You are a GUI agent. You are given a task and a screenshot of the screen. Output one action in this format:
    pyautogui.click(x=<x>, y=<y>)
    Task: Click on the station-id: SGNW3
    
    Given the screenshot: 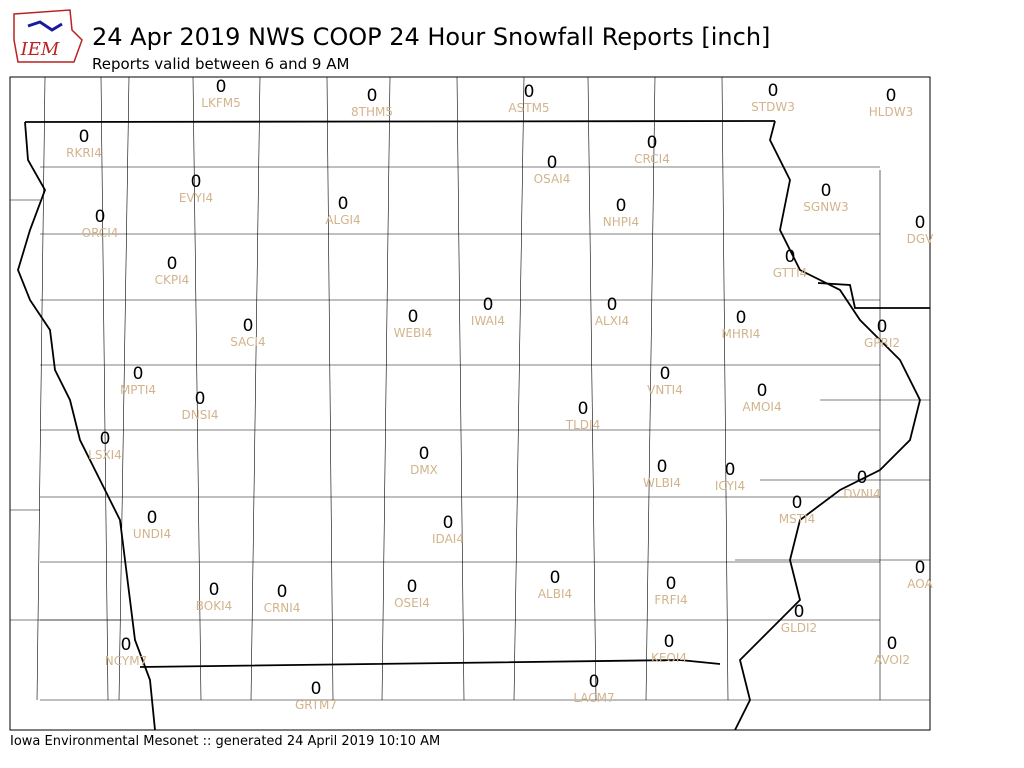 What is the action you would take?
    pyautogui.click(x=825, y=207)
    